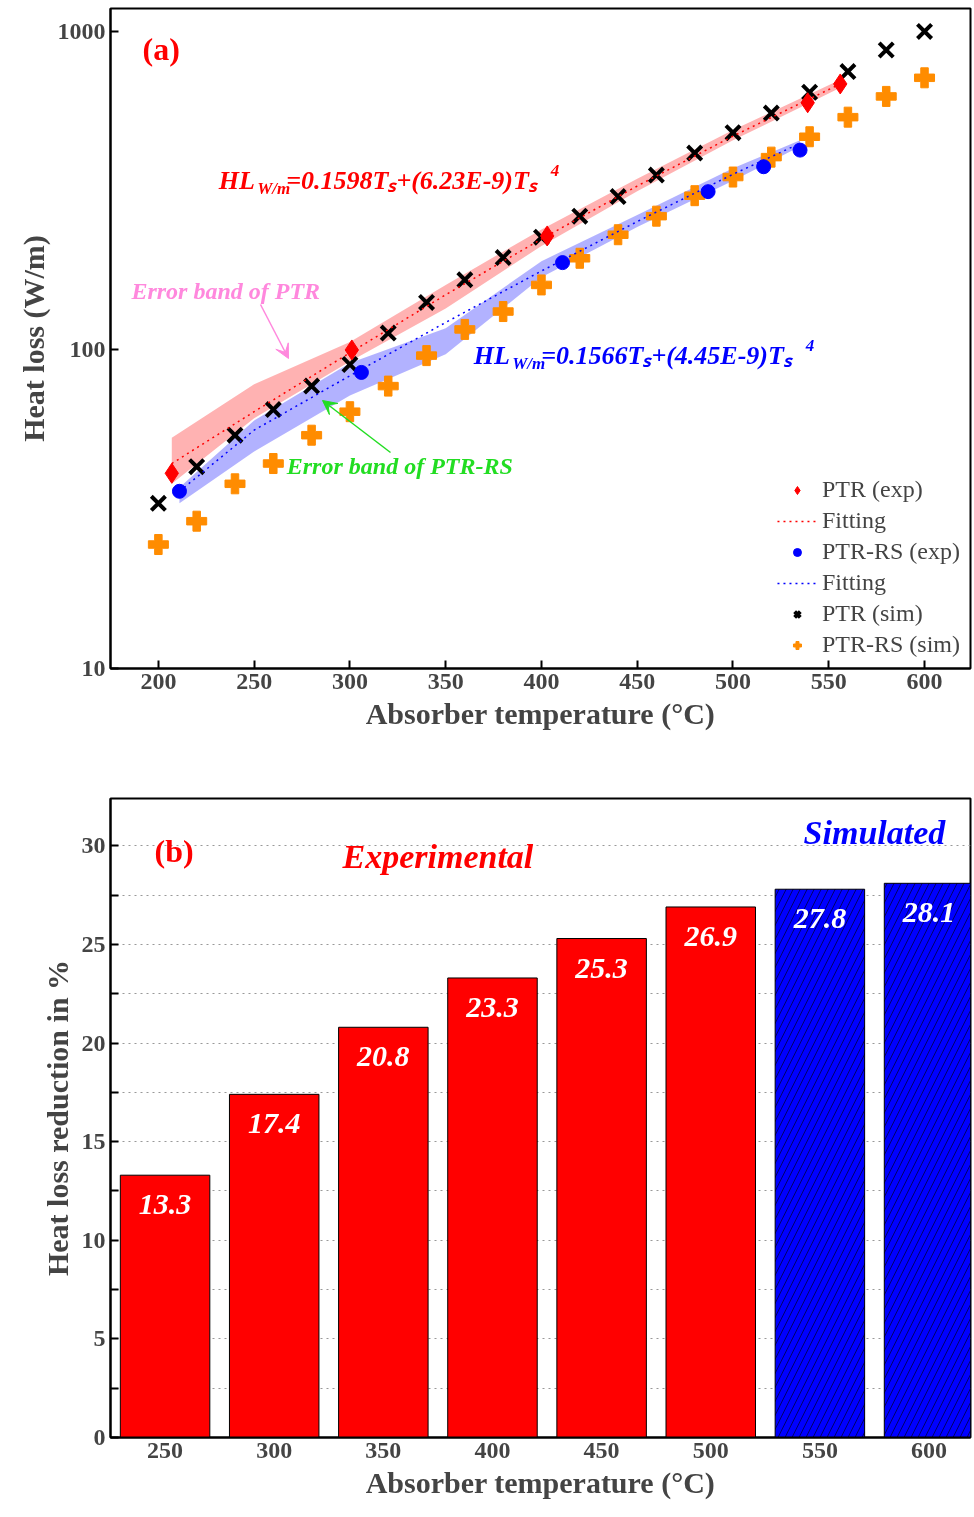  Describe the element at coordinates (872, 489) in the screenshot. I see `legend-label: PTR (exp)` at that location.